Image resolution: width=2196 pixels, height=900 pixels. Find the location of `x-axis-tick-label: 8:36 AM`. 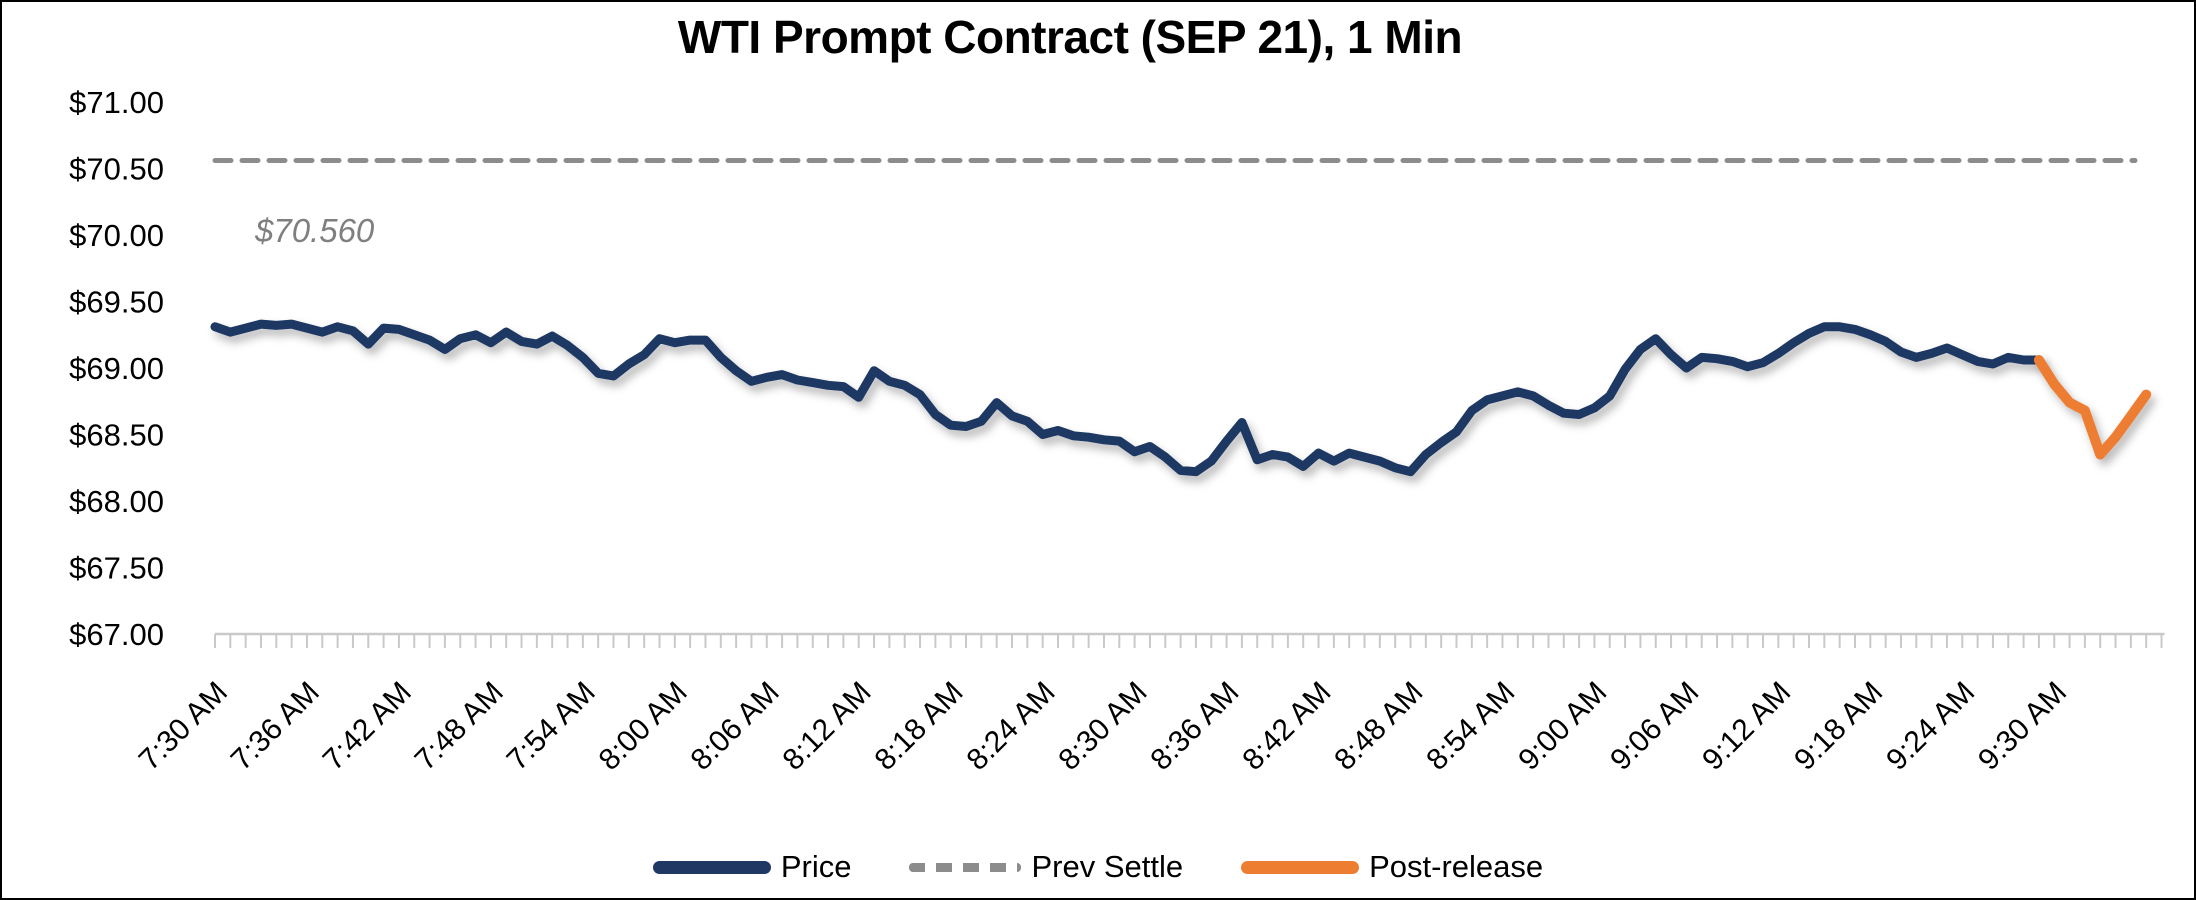

x-axis-tick-label: 8:36 AM is located at coordinates (1194, 726).